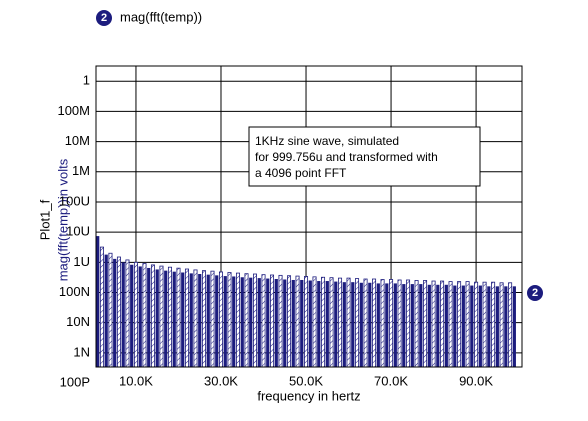  I want to click on y-tick-label: 100U, so click(74, 200).